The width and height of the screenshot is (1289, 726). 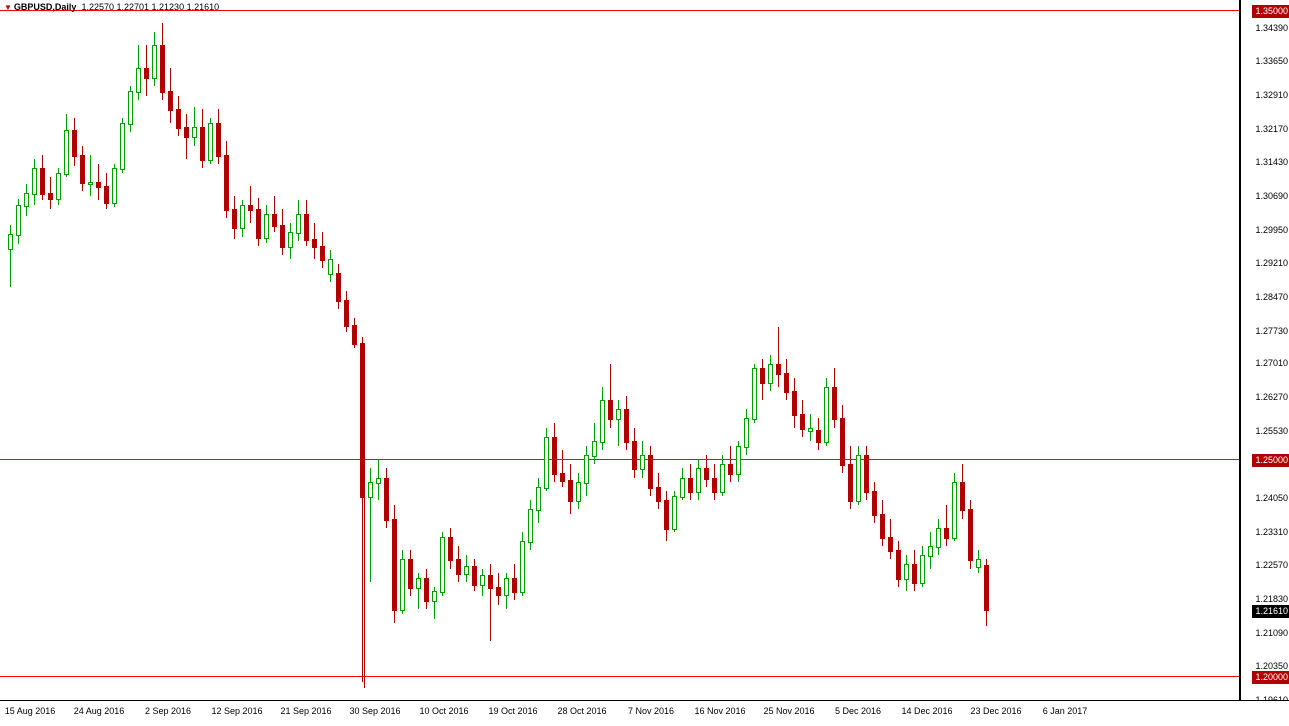 I want to click on quote-values: 1.22570 1.22701 1.21230 1.21610, so click(x=150, y=7).